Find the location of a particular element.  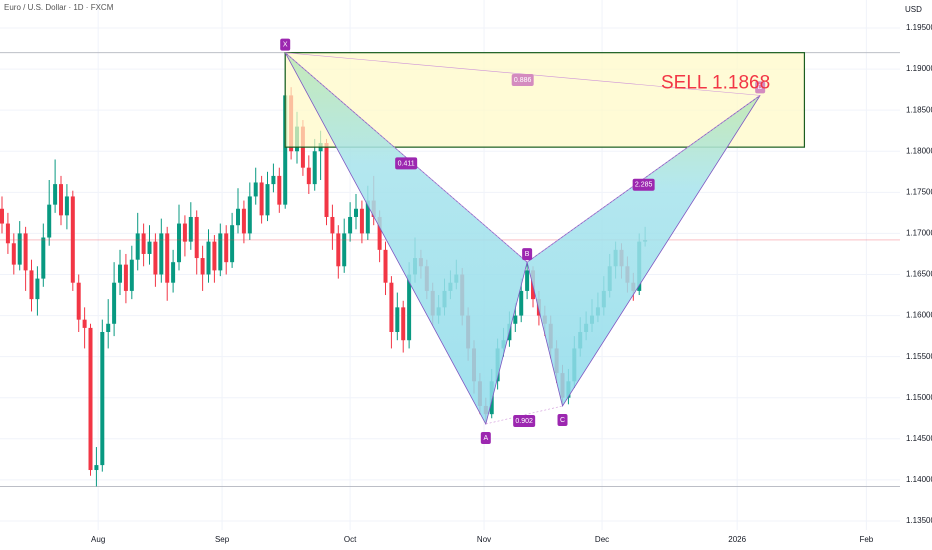

y-tick-label: 1.15000 is located at coordinates (919, 397).